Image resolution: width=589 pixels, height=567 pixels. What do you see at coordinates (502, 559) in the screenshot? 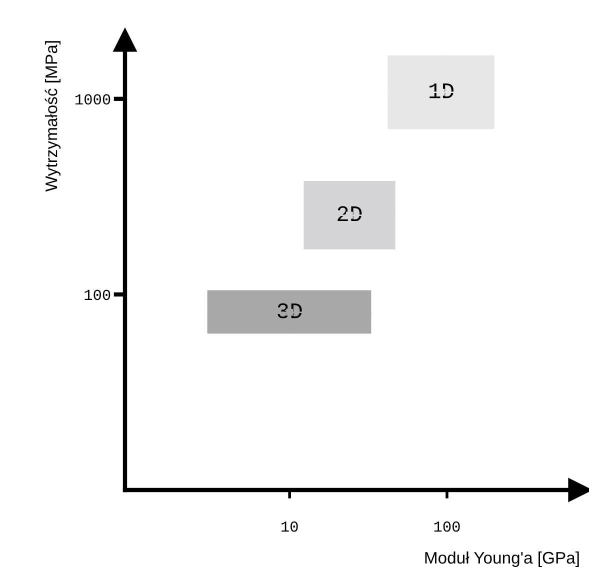
I see `x-axis-title: Moduł Young'a [GPa]` at bounding box center [502, 559].